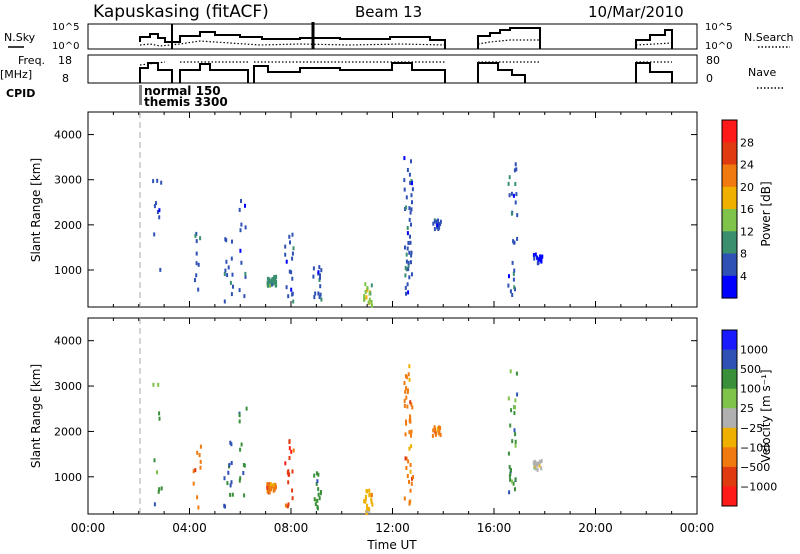  I want to click on power-points, so click(348, 232).